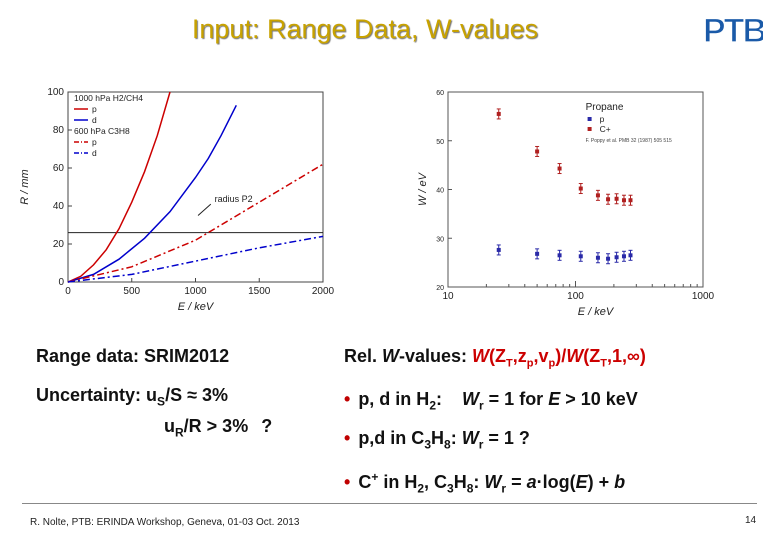 The height and width of the screenshot is (540, 780). I want to click on x-tick-label: 2000, so click(323, 291).